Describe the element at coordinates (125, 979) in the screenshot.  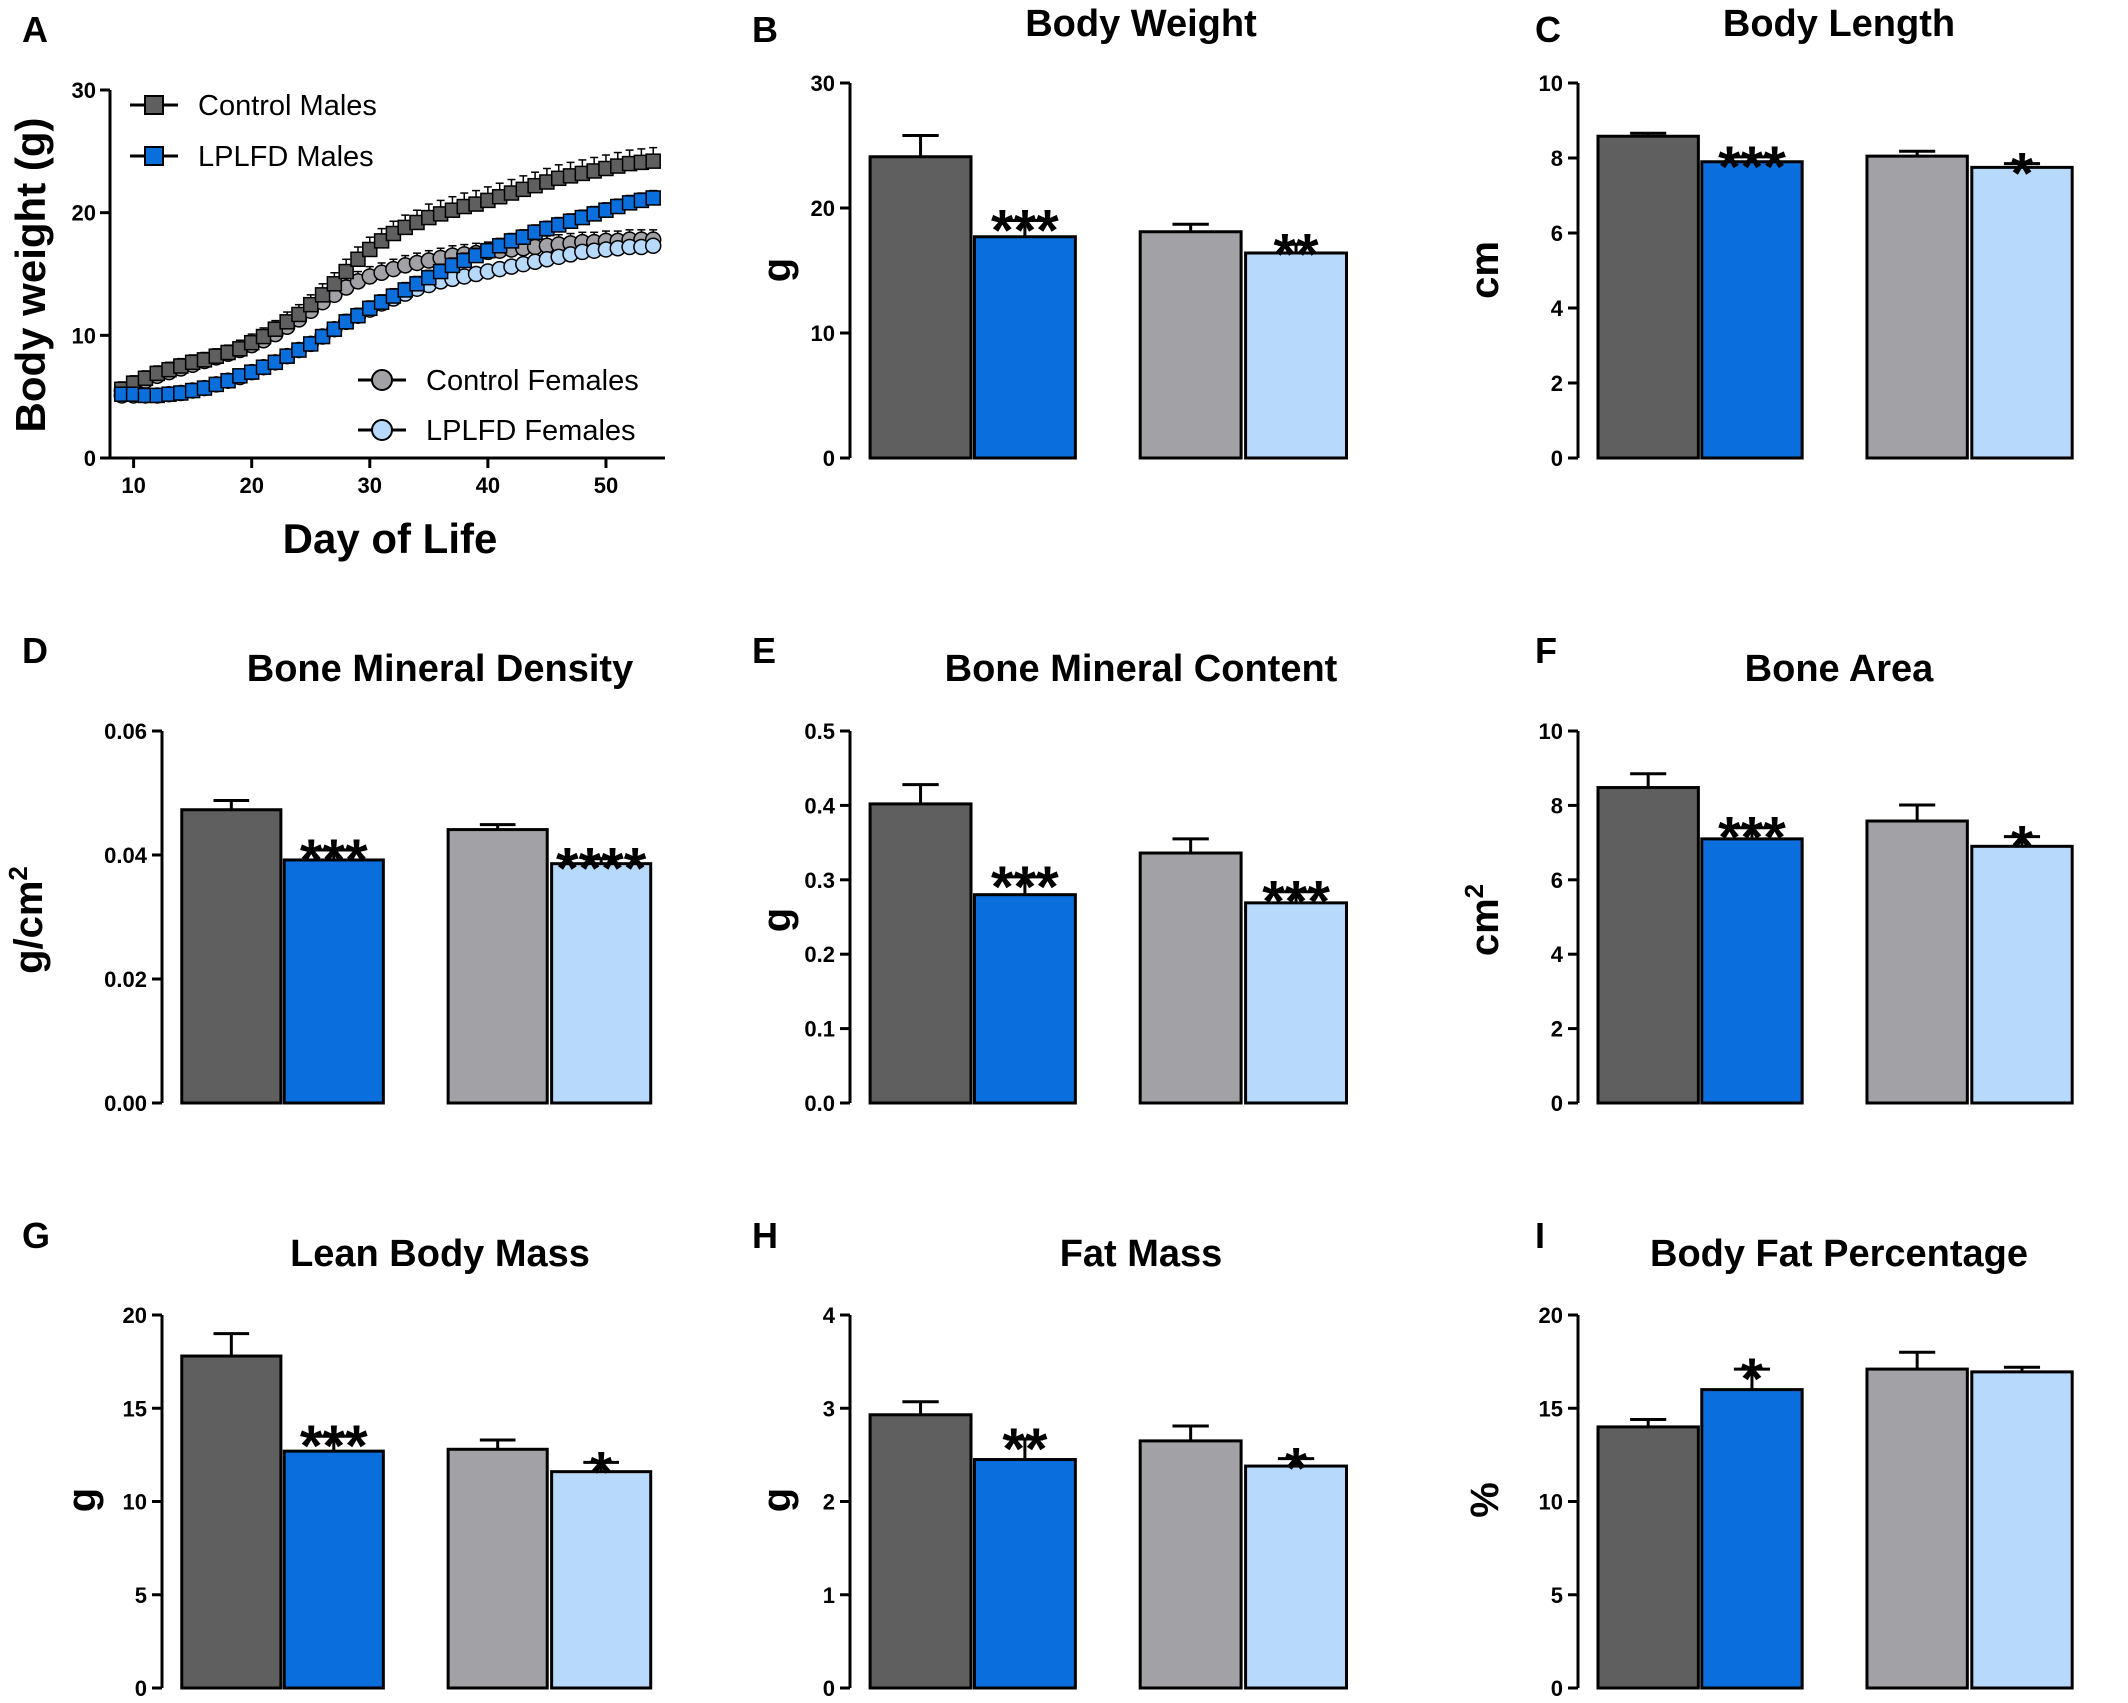
I see `y-tick-label: 0.02` at that location.